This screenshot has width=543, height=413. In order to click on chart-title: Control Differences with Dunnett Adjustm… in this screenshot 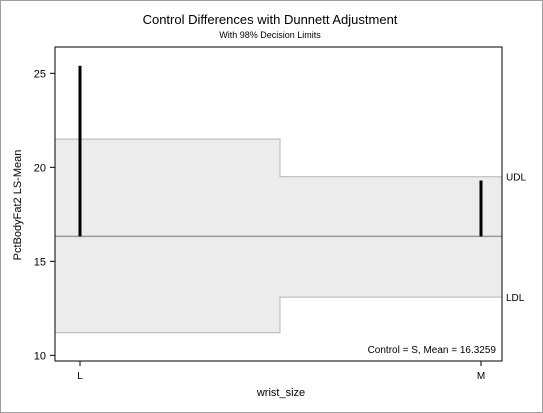, I will do `click(270, 19)`.